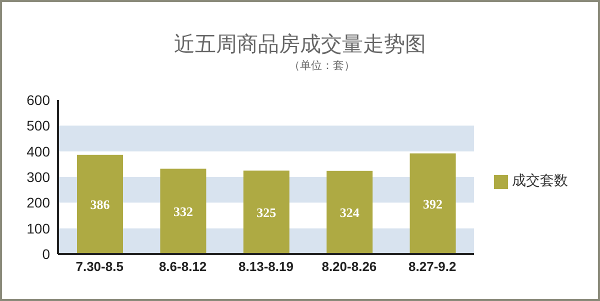 Image resolution: width=600 pixels, height=301 pixels. Describe the element at coordinates (300, 44) in the screenshot. I see `chart-title: 近五周商品房成交量走势图` at that location.